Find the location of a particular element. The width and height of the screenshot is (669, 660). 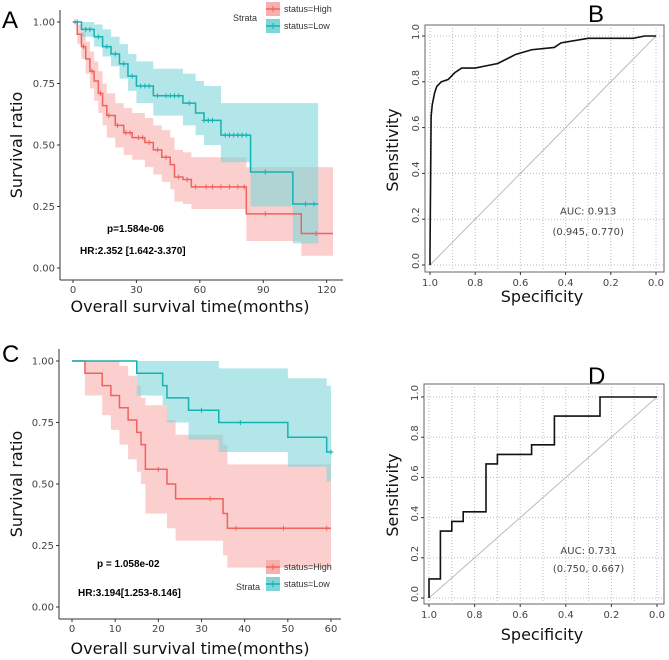

ci-band-low is located at coordinates (196, 133).